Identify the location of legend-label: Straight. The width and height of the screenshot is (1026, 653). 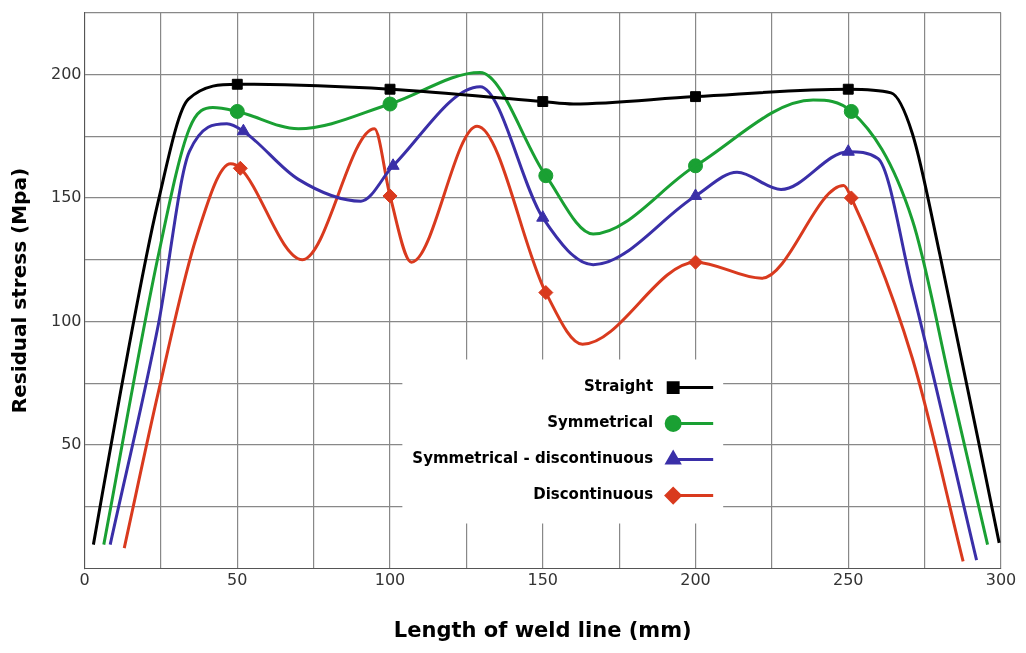
(618, 386).